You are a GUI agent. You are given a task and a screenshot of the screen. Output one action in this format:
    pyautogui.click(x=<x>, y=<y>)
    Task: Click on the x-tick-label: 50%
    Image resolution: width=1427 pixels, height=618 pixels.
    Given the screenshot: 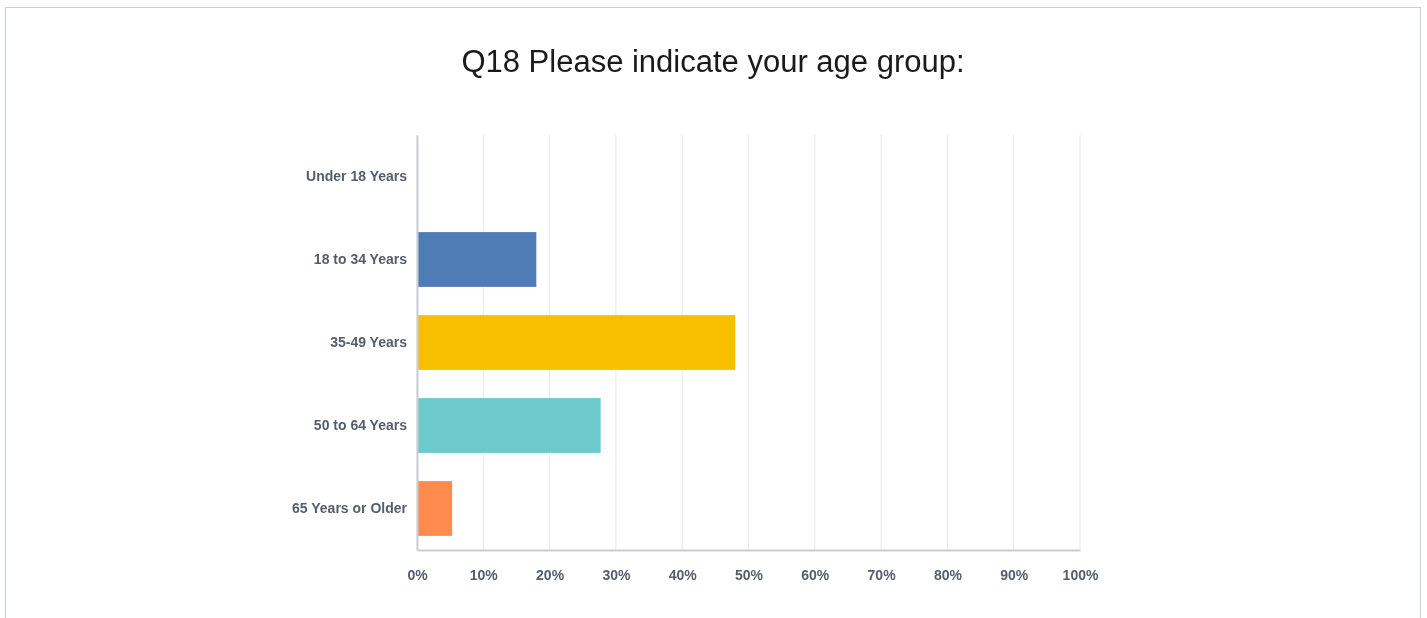 What is the action you would take?
    pyautogui.click(x=749, y=574)
    